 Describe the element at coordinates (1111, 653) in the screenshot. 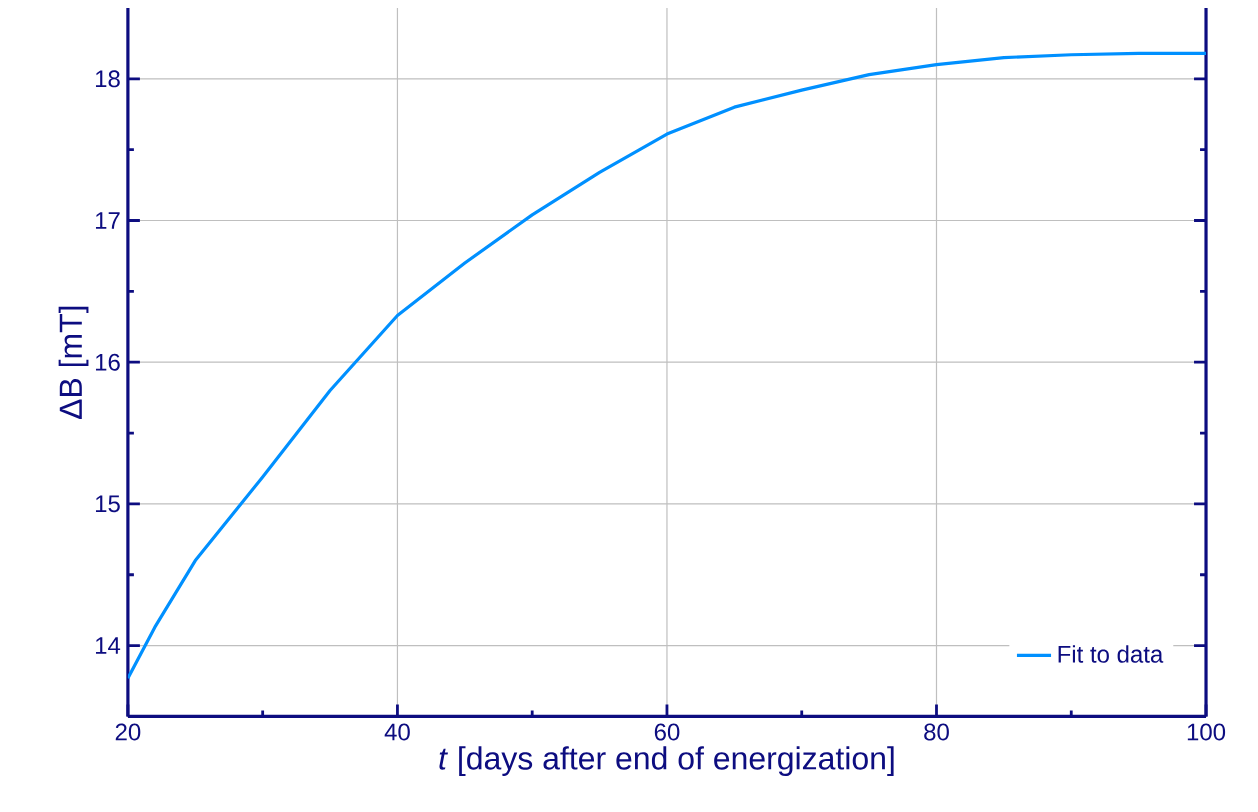

I see `legend-label: Fit to data` at that location.